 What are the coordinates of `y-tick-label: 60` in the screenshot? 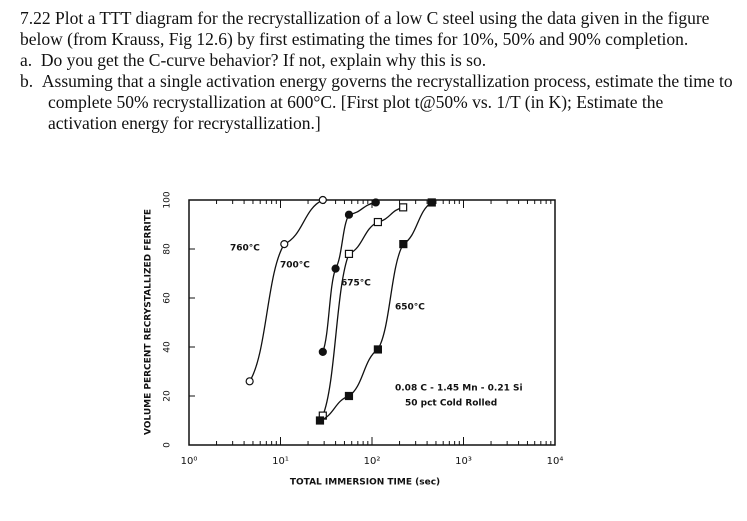 It's located at (168, 298).